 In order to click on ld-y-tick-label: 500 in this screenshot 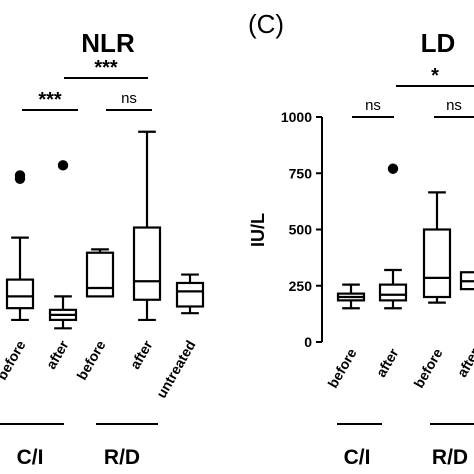, I will do `click(301, 230)`.